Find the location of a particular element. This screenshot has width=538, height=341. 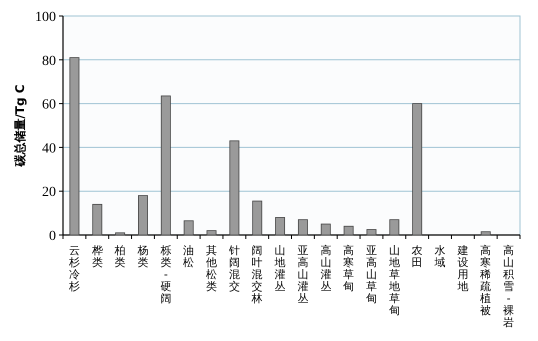

x-tick-label: 农田 is located at coordinates (417, 256).